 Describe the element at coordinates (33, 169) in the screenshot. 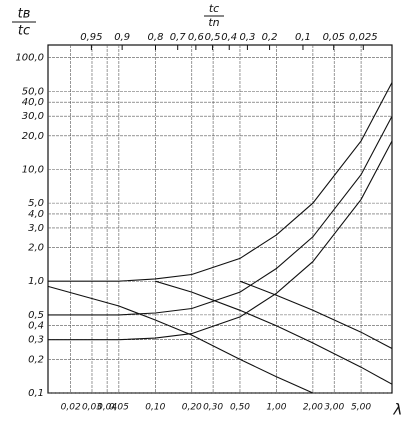

I see `y-tick-label: 10,0` at that location.